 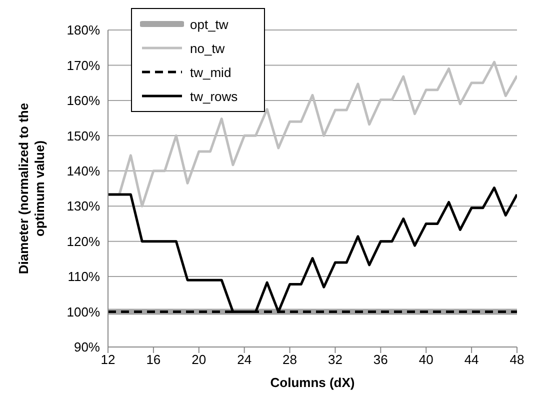 I want to click on y-tick-label: 150%, so click(x=83, y=136).